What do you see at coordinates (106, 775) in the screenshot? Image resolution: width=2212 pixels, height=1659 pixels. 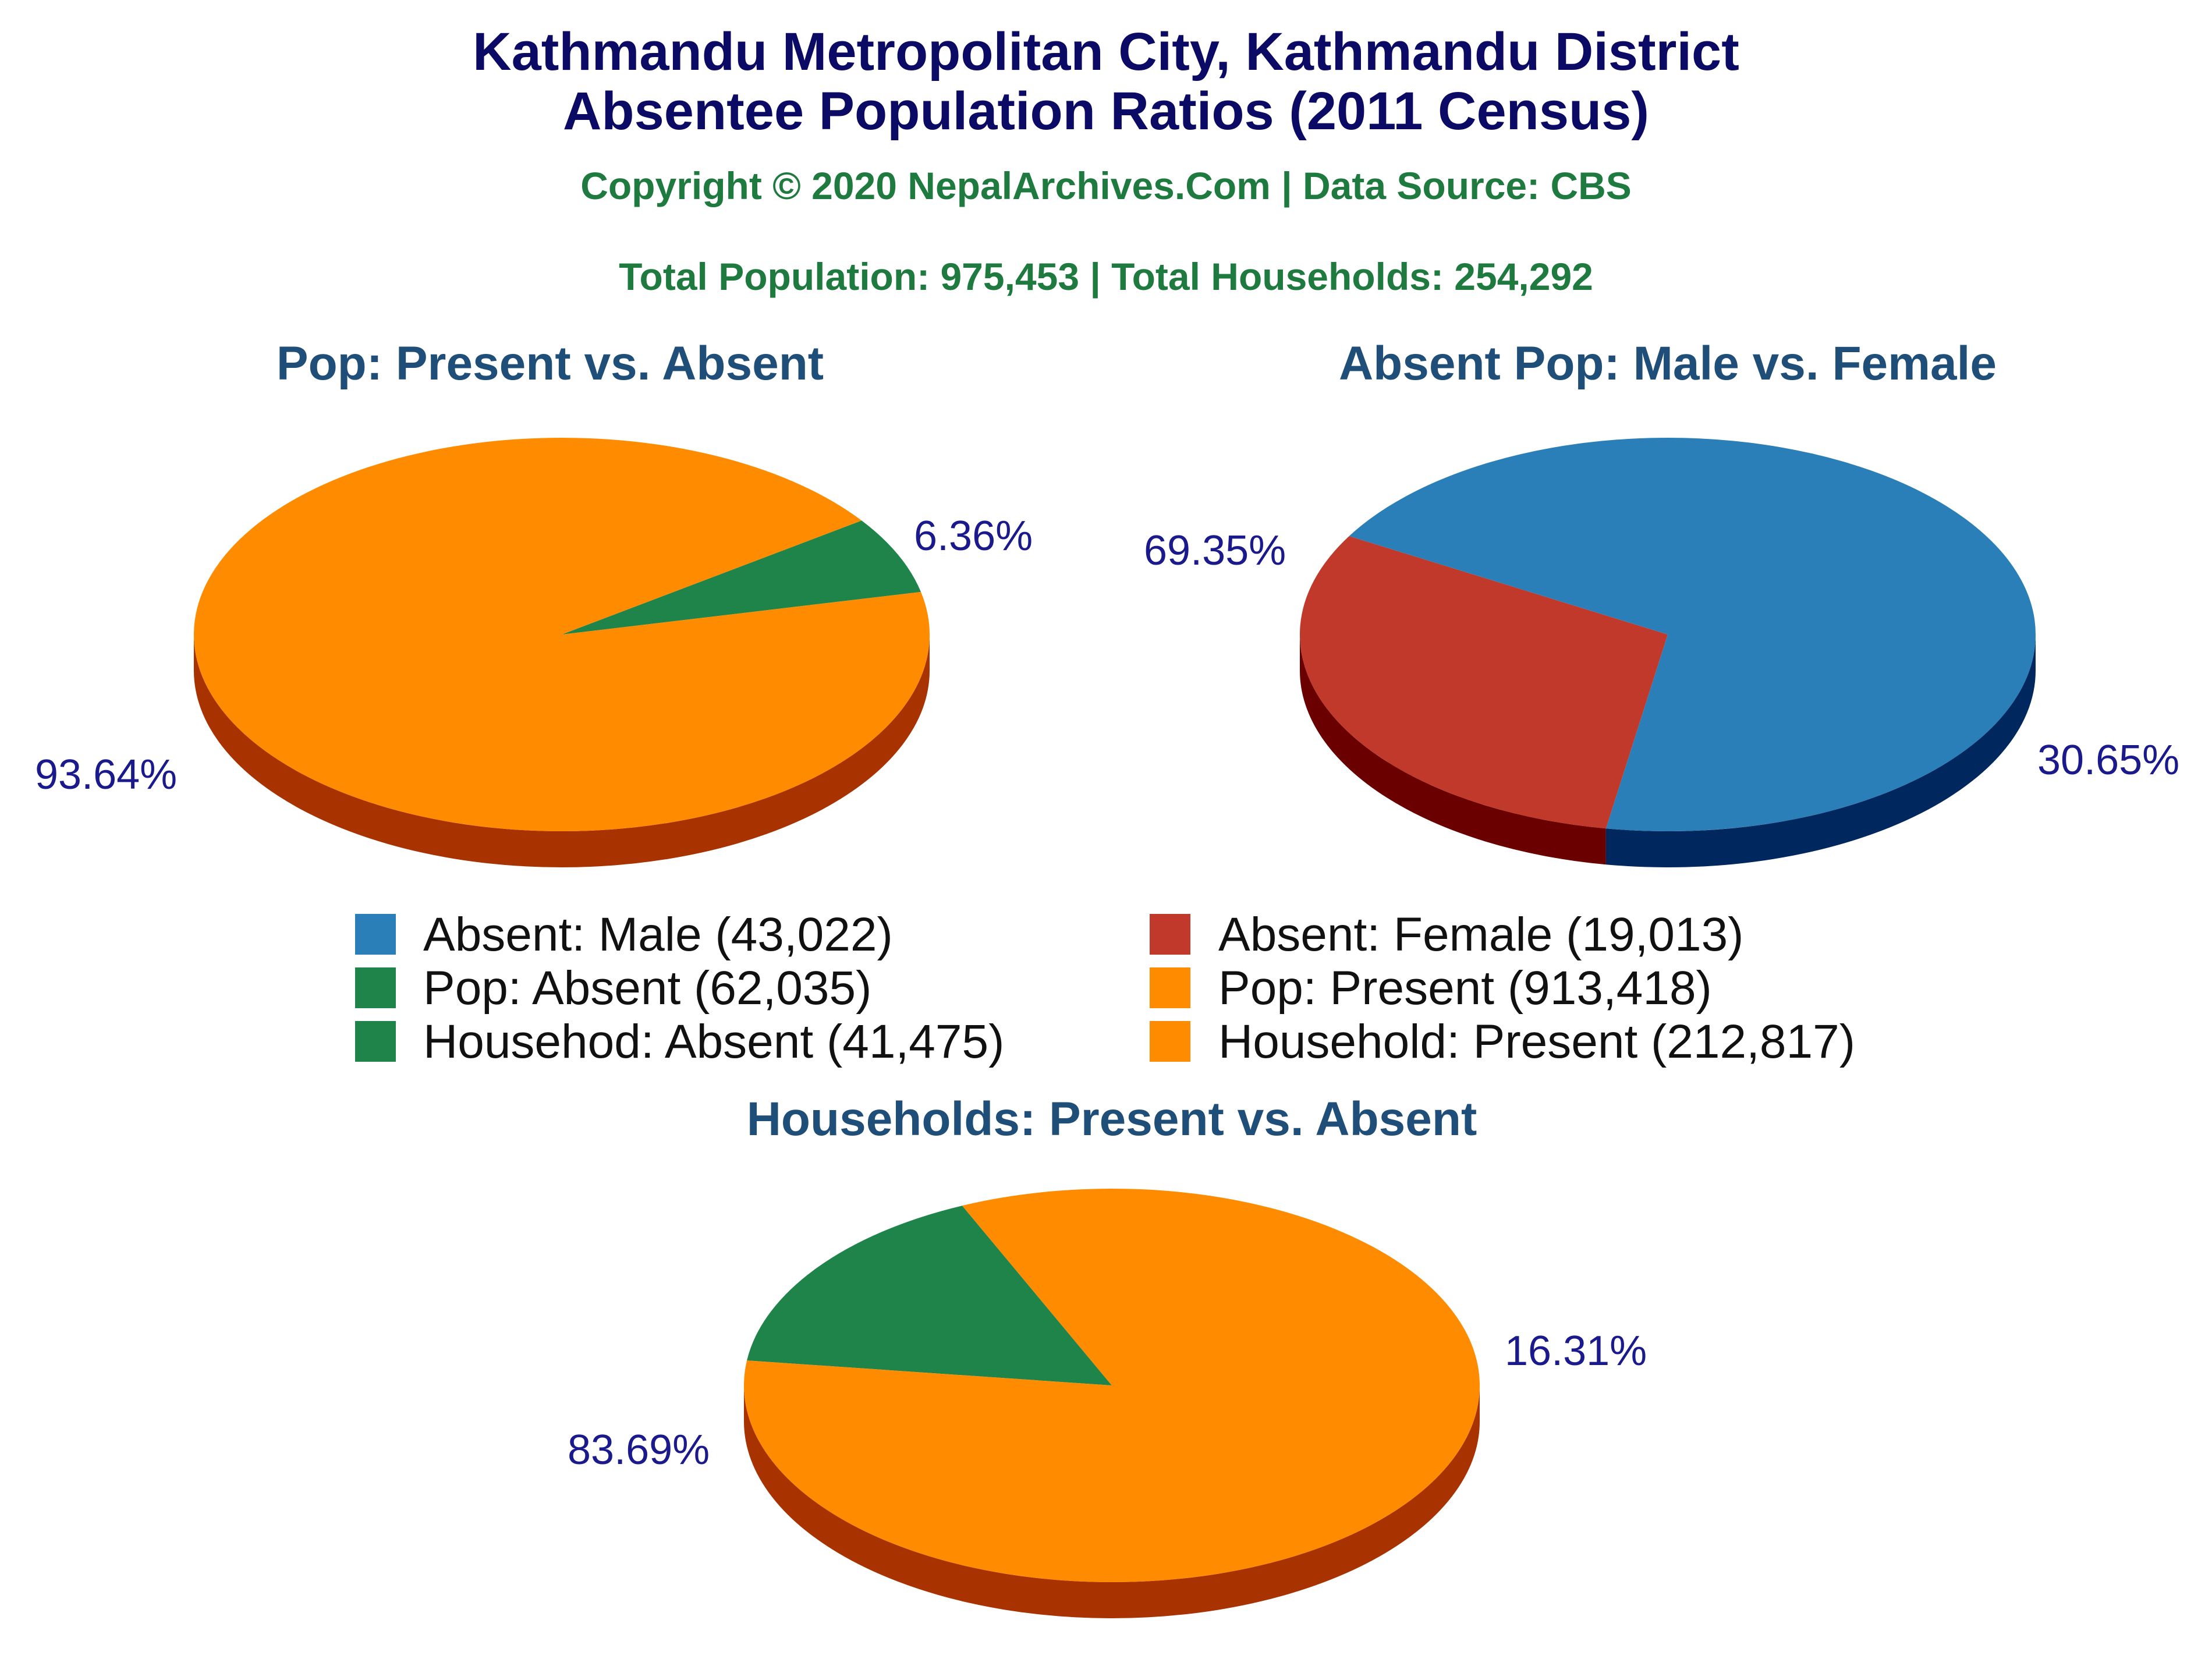 I see `pie-1-label-present: 93.64%` at bounding box center [106, 775].